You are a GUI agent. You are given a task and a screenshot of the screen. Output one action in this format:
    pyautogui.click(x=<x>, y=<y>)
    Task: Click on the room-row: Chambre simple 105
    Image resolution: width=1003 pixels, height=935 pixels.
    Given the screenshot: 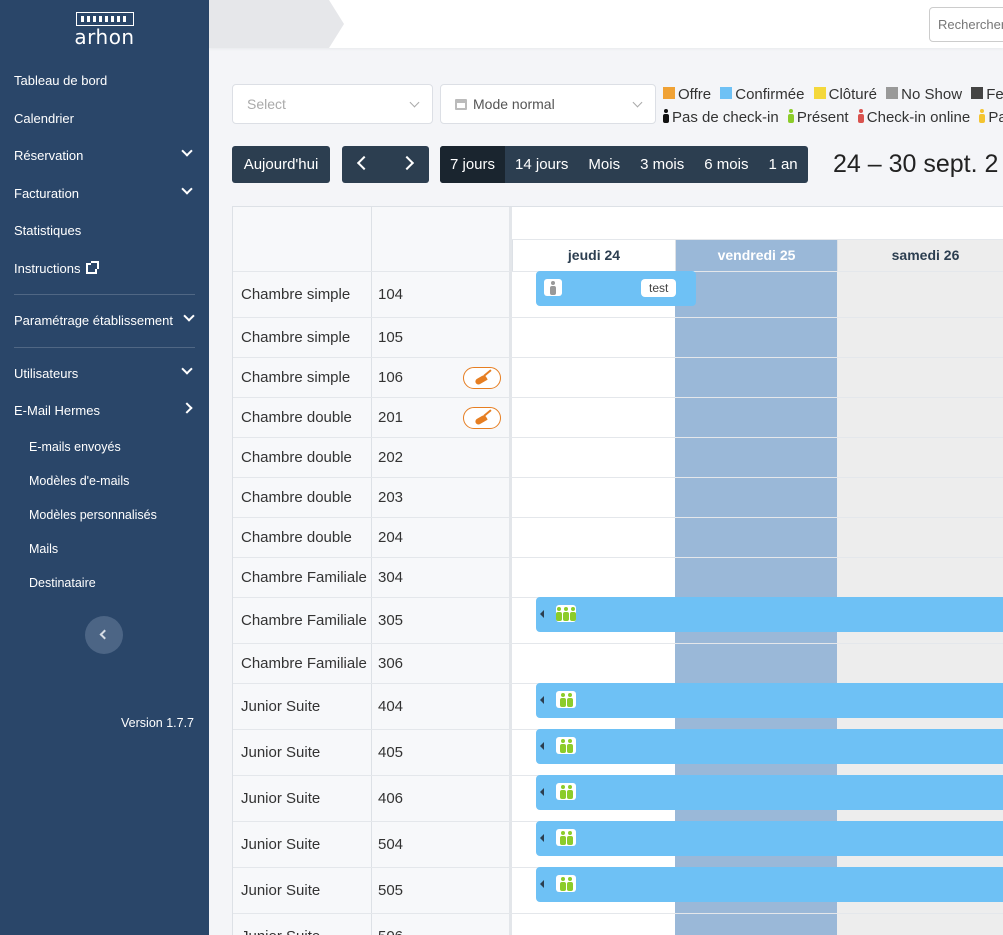 What is the action you would take?
    pyautogui.click(x=618, y=337)
    